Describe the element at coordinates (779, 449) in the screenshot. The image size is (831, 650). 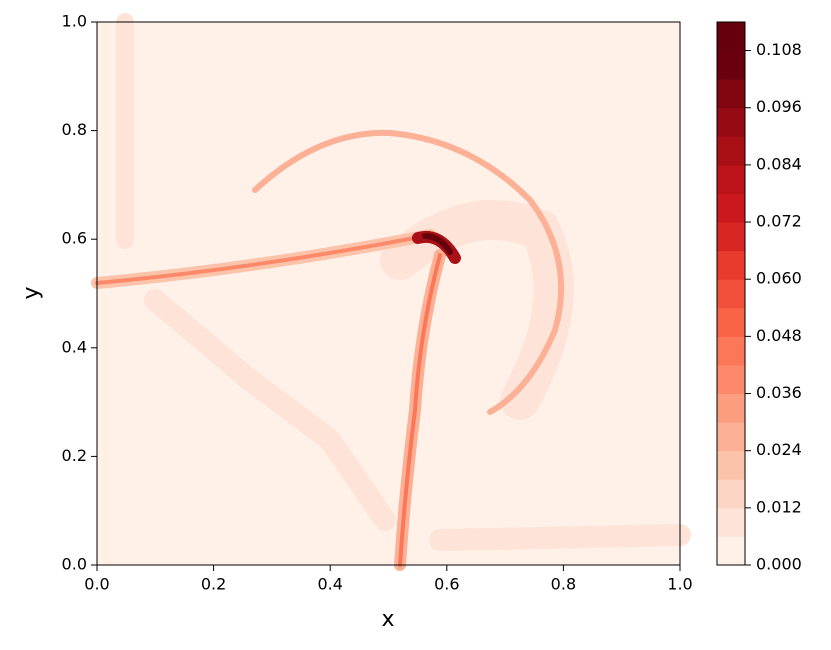
I see `colorbar-tick-label: 0.024` at that location.